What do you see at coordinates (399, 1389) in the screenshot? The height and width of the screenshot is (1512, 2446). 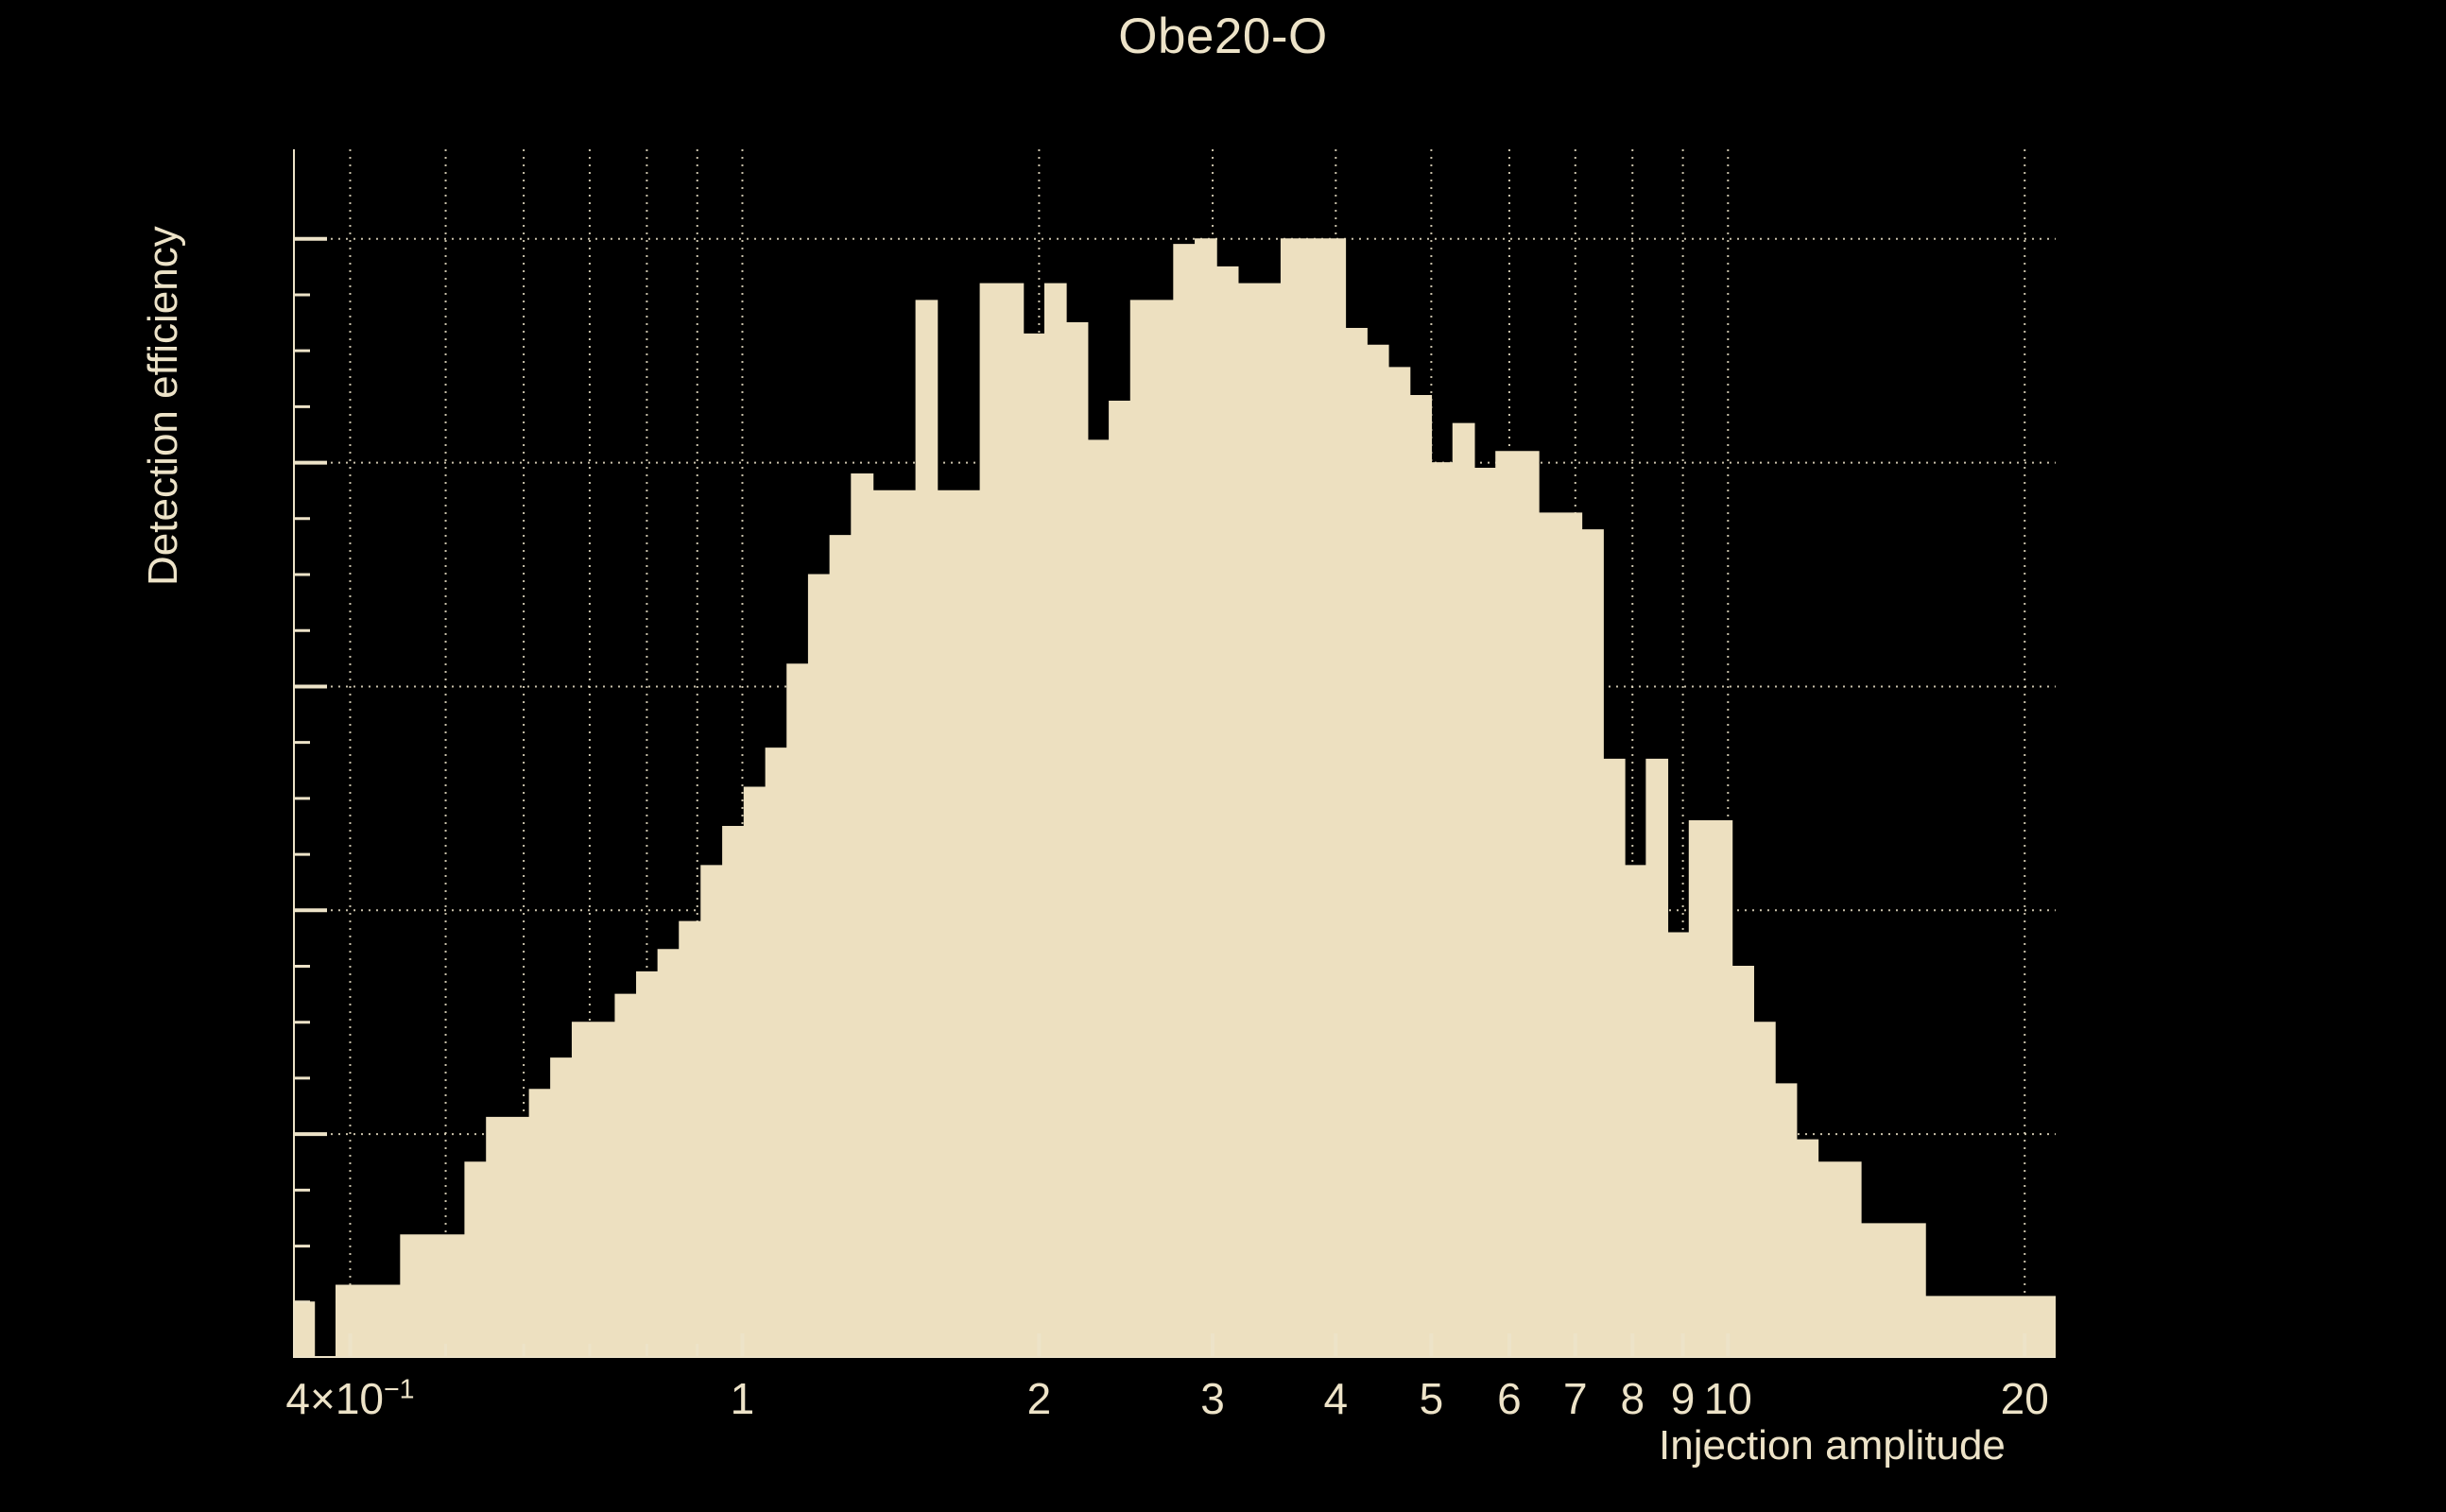 I see `x-tick-exponent: −1` at bounding box center [399, 1389].